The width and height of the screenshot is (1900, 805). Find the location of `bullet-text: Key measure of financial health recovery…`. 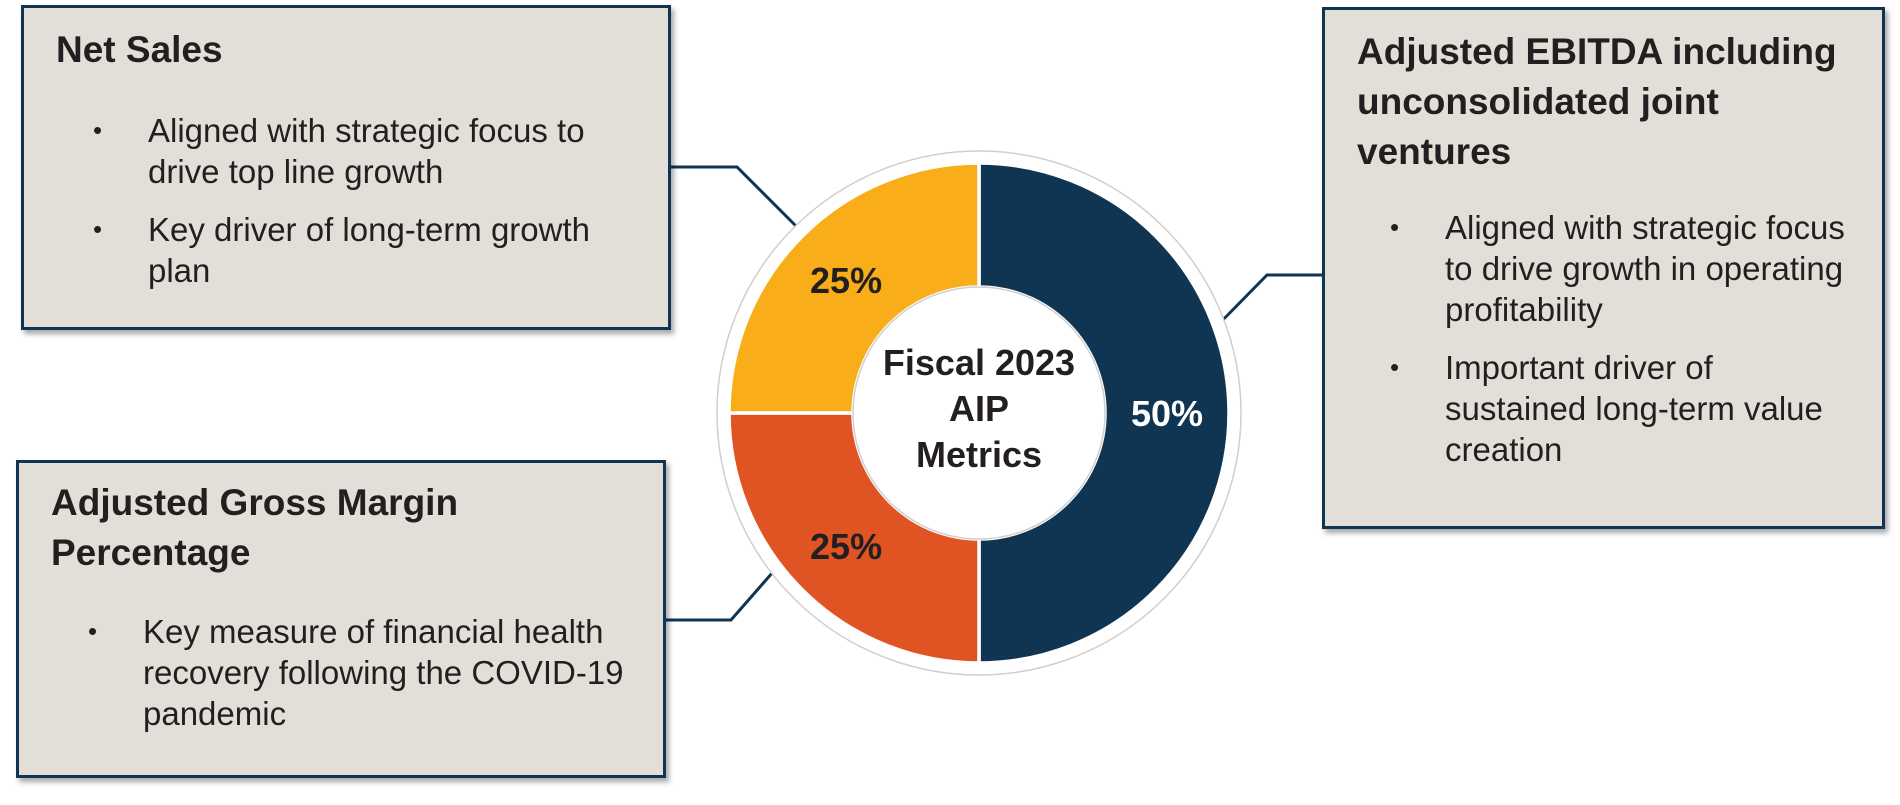

bullet-text: Key measure of financial health recovery… is located at coordinates (383, 672).